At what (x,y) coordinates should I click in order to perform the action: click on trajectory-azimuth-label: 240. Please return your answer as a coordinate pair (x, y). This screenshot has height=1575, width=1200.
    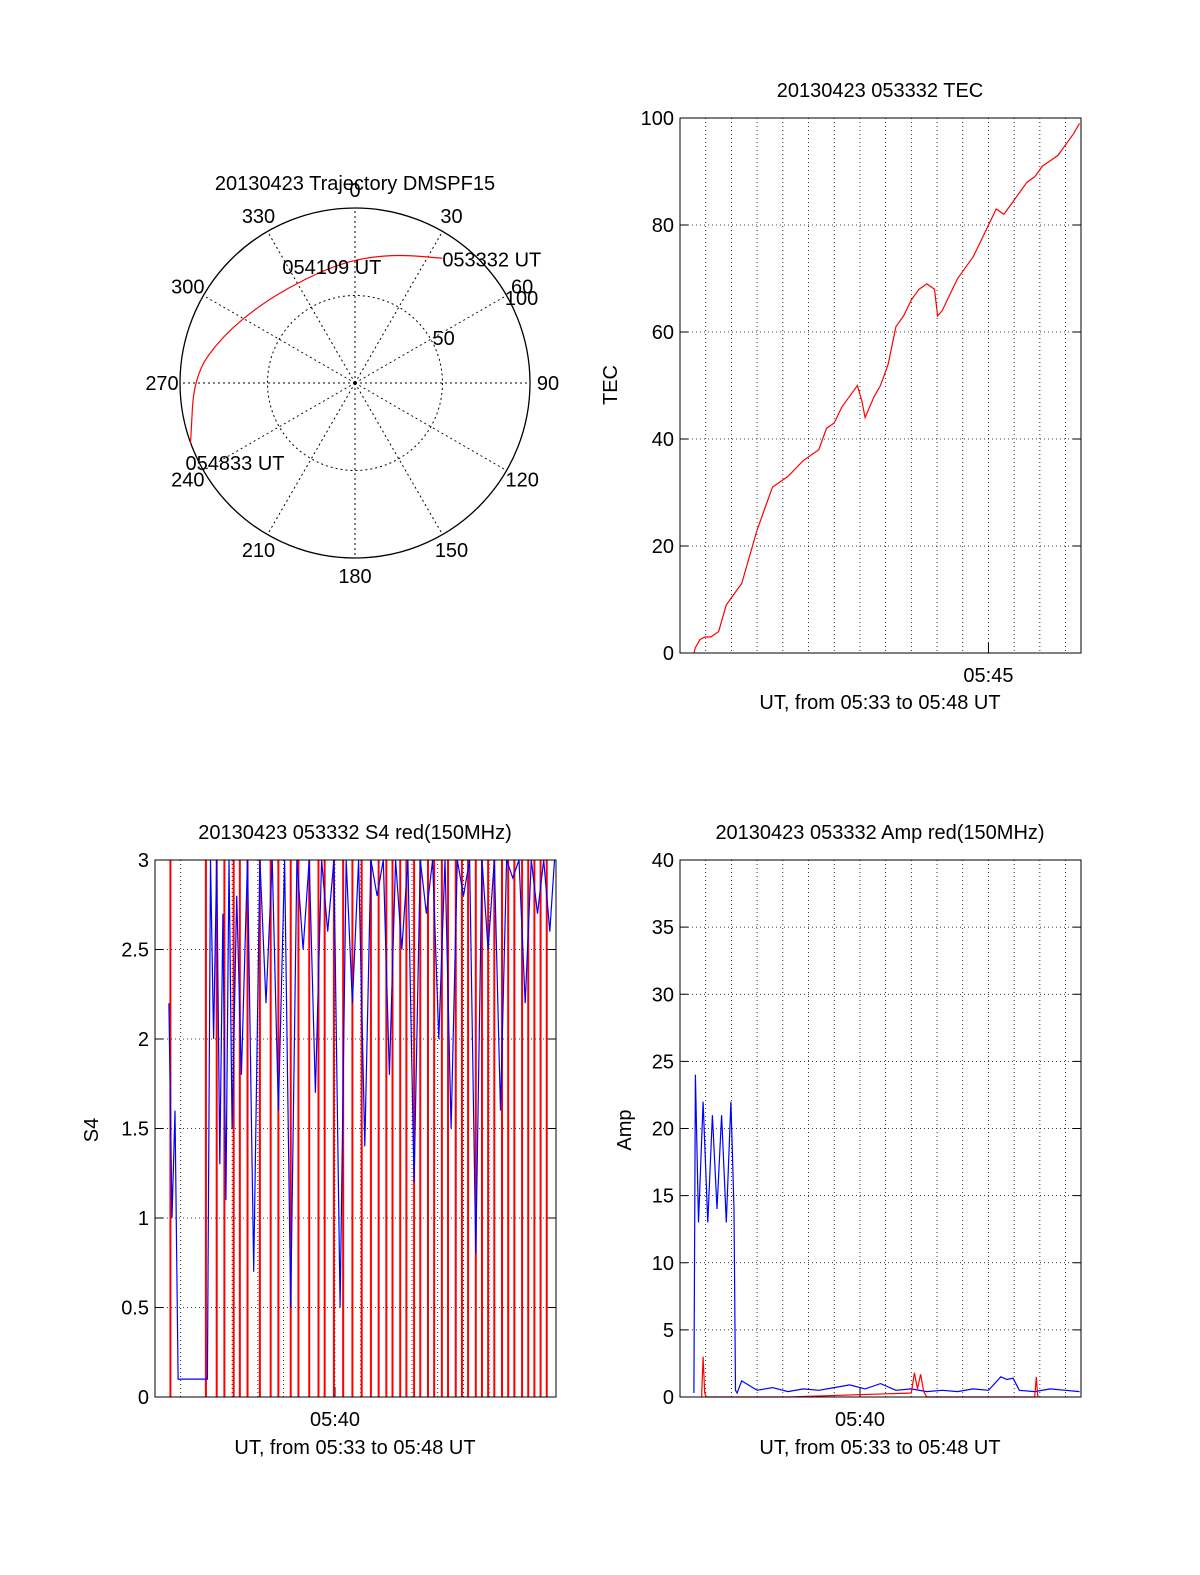
    Looking at the image, I should click on (187, 481).